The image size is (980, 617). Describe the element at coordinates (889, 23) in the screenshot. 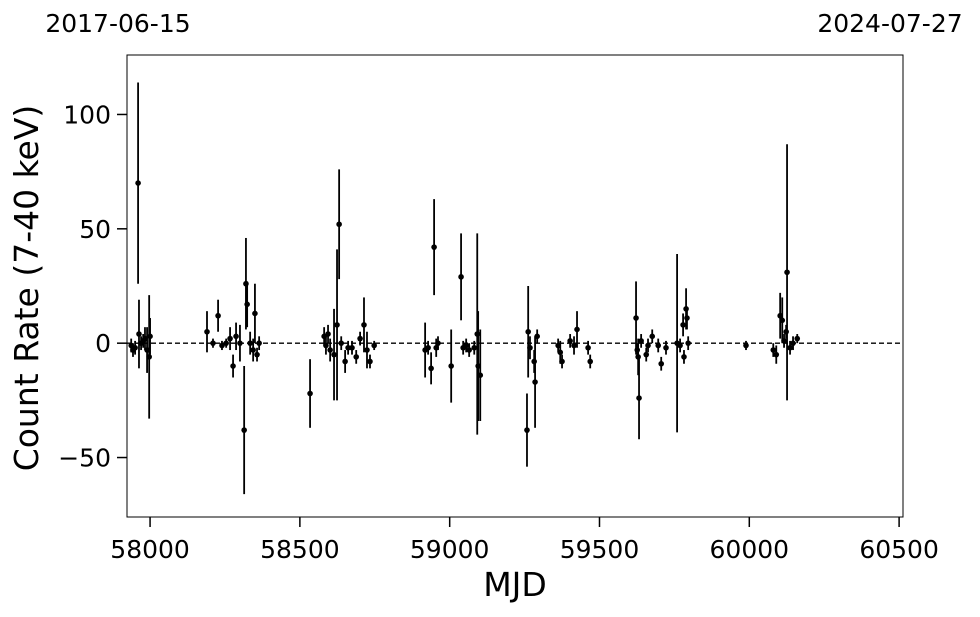

I see `top-right-label: 2024-07-27` at that location.